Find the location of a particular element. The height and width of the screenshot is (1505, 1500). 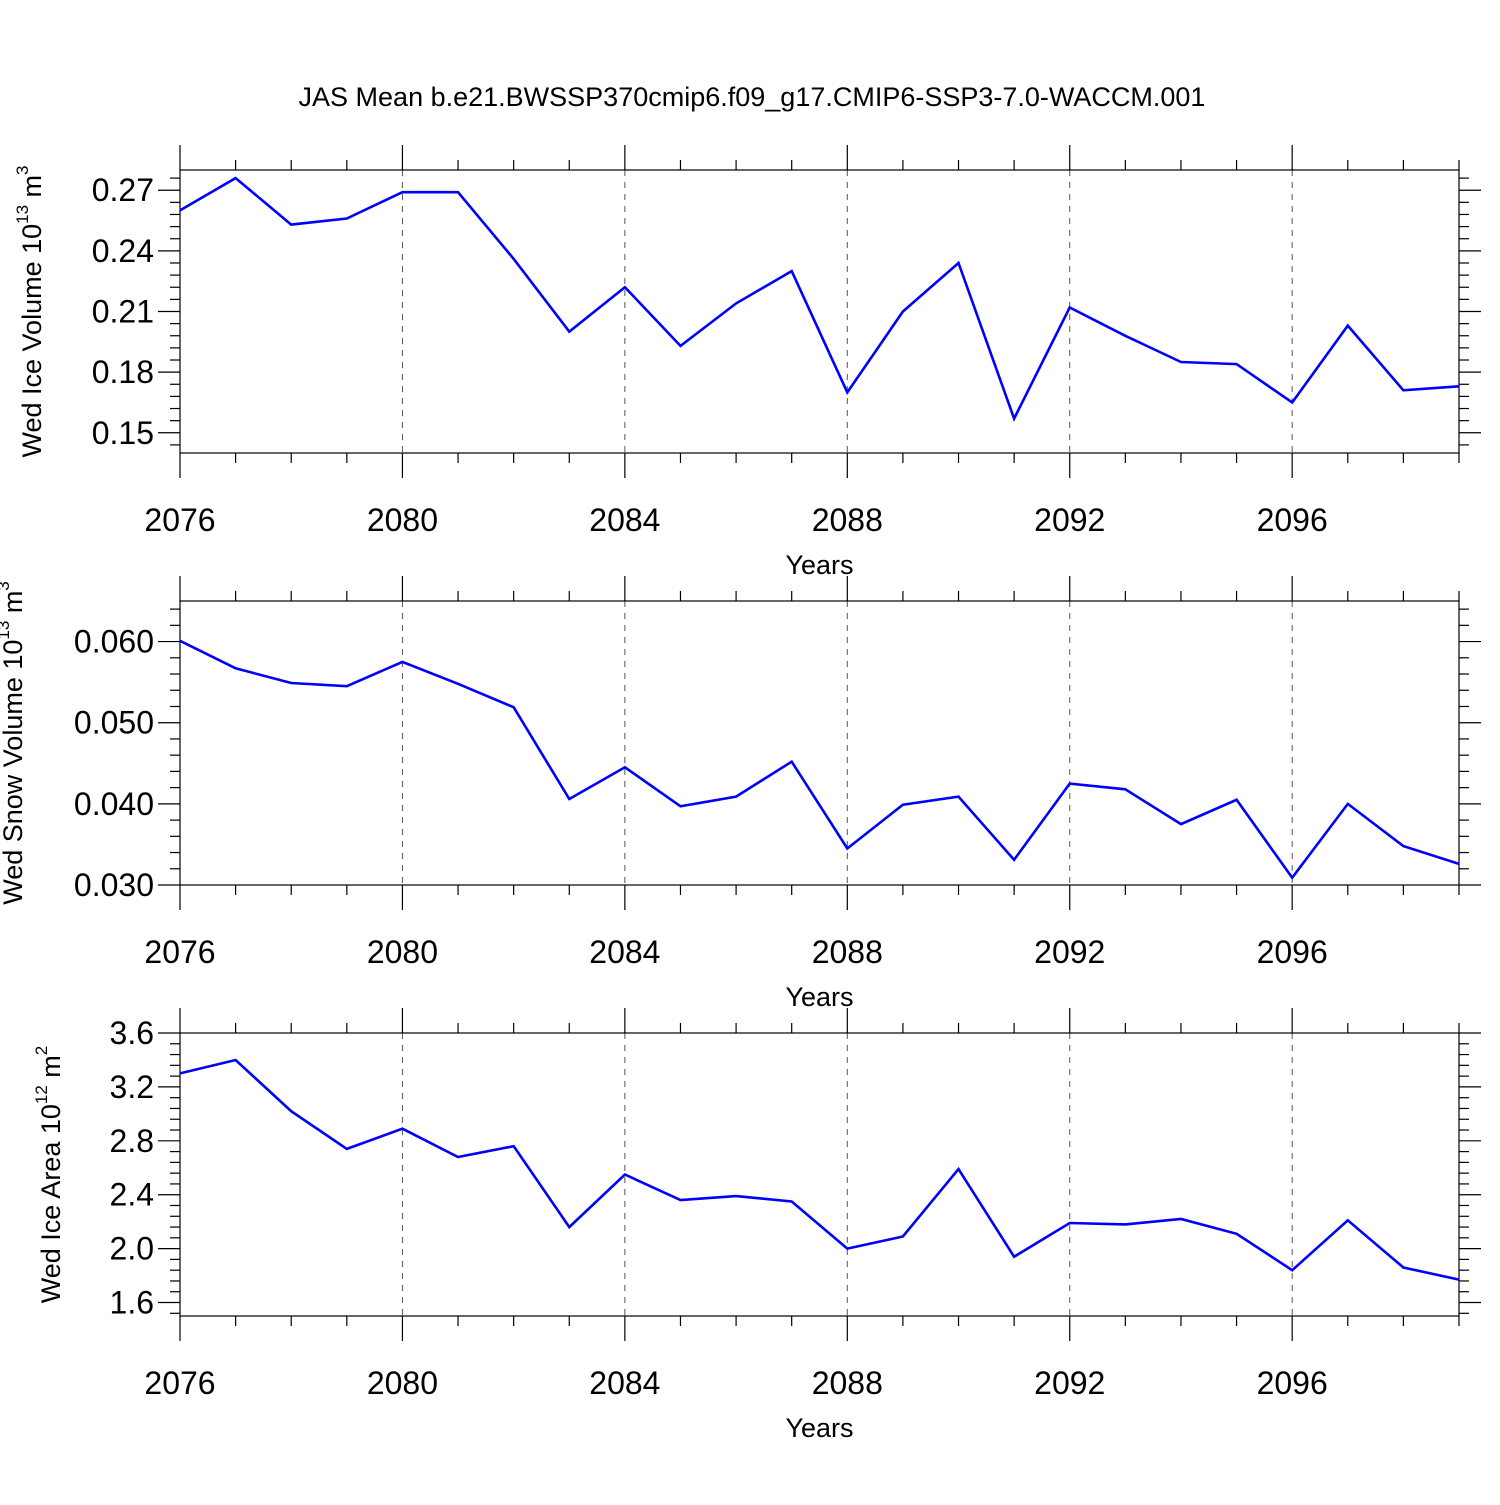

y-tick-label: 2.0 is located at coordinates (132, 1249).